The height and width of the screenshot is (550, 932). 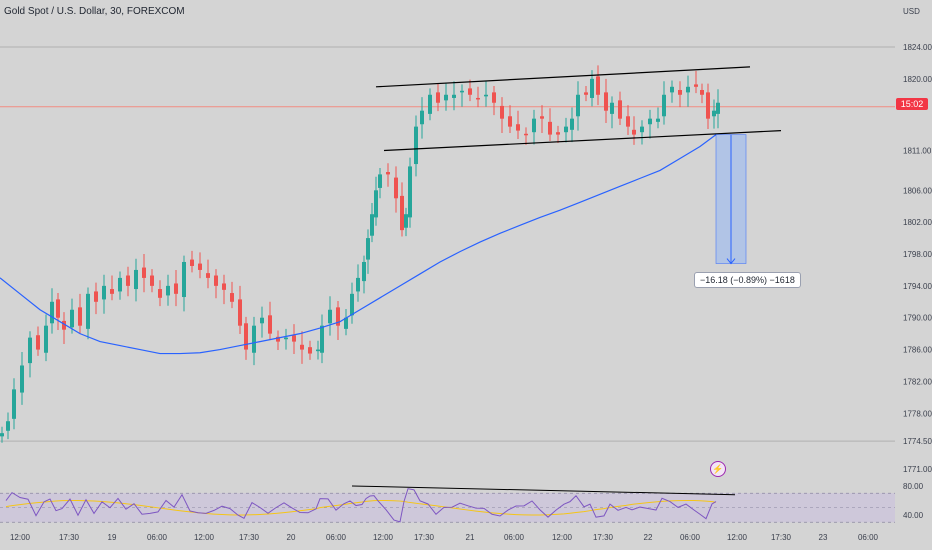 I want to click on measure-label: −16.18 (−0.89%) −1618, so click(x=747, y=280).